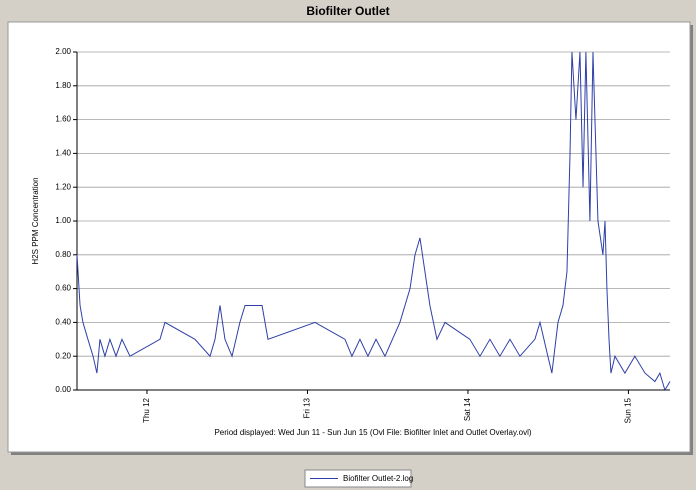 This screenshot has height=490, width=696. I want to click on y-tick-label: 1.40, so click(63, 153).